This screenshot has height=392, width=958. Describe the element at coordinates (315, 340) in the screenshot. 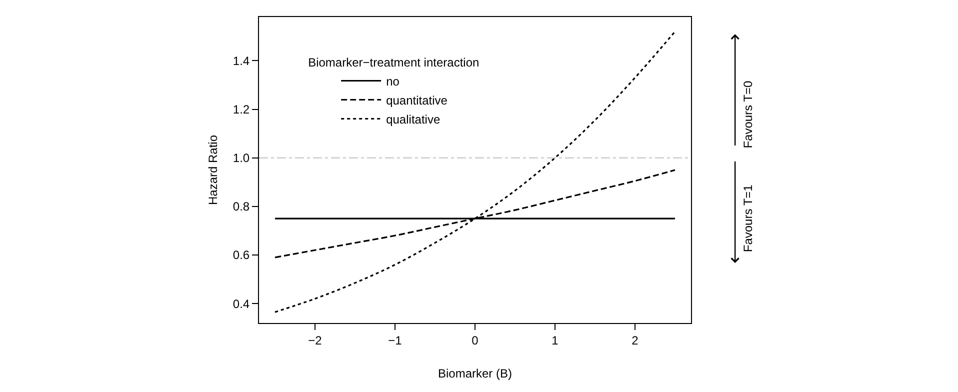

I see `x-tick-label: −2` at that location.